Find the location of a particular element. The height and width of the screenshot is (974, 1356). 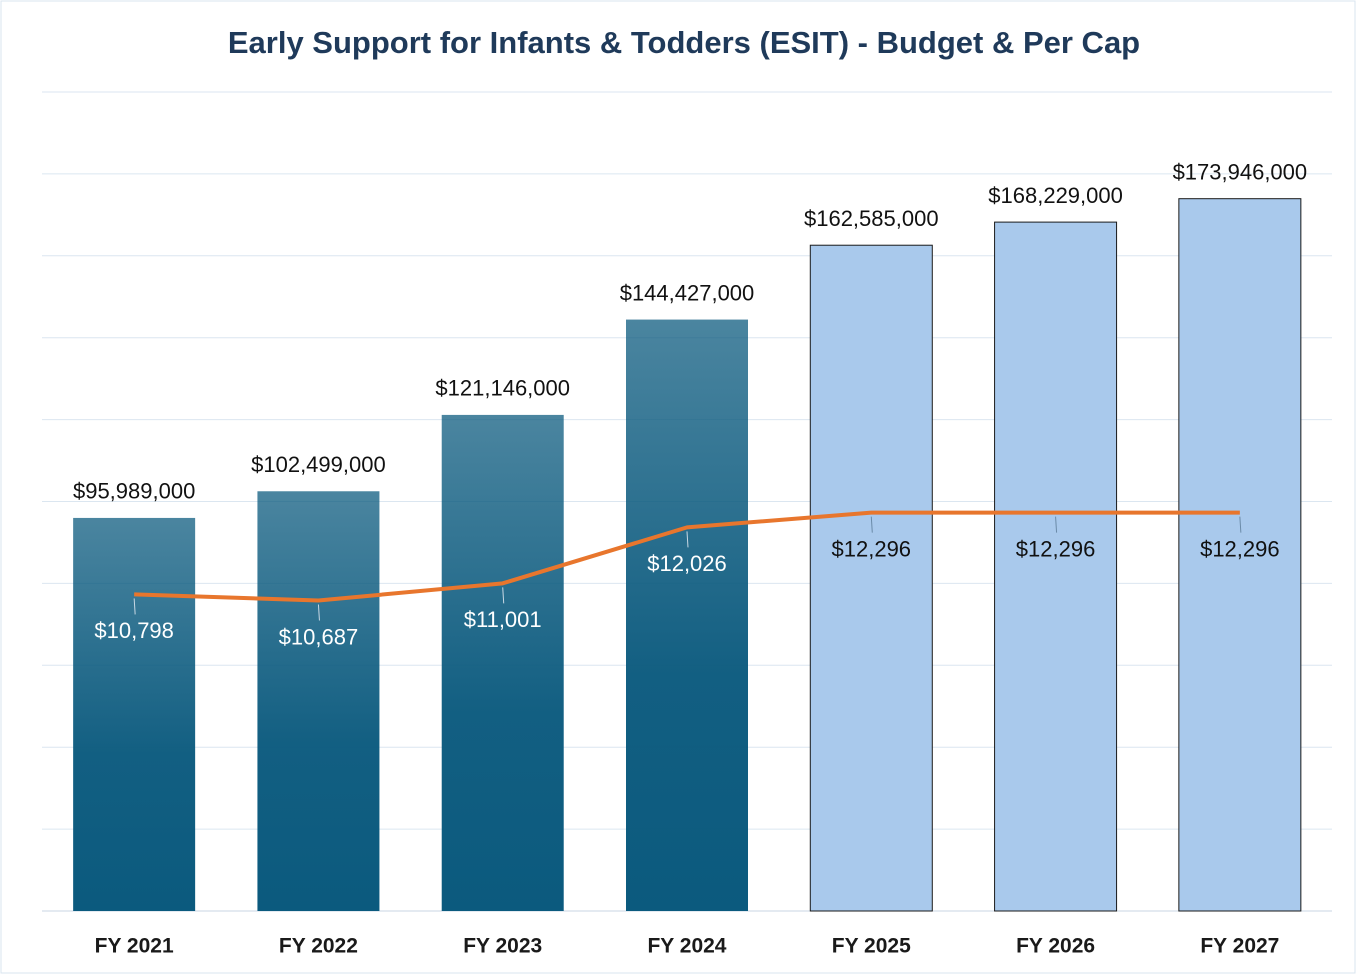

bar-value-label: $121,146,000 is located at coordinates (502, 388).